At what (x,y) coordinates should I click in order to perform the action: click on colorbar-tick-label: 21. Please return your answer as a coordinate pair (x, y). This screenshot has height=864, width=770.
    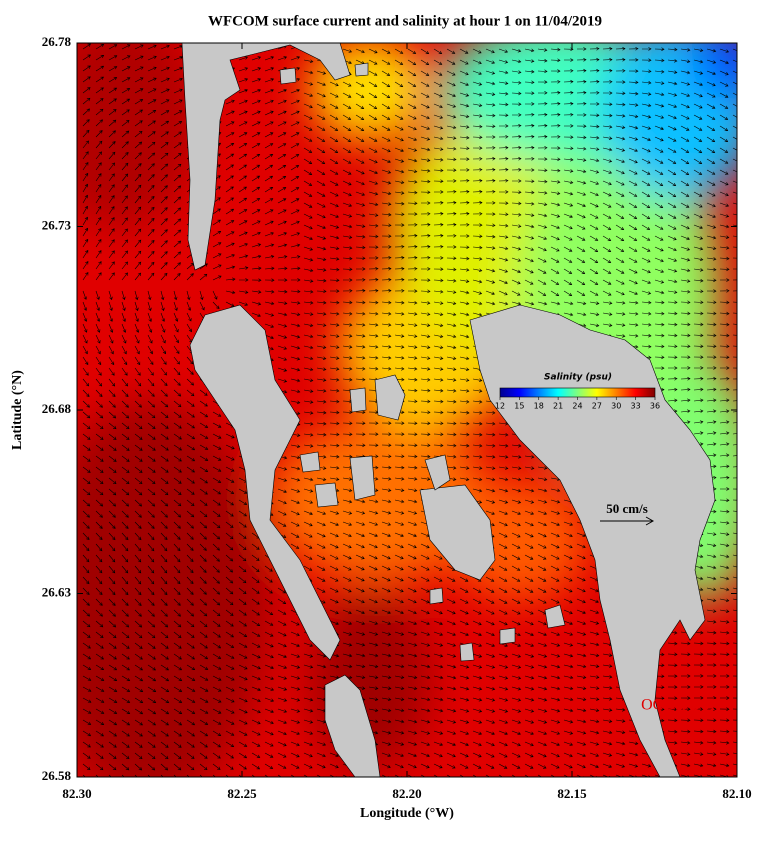
    Looking at the image, I should click on (558, 406).